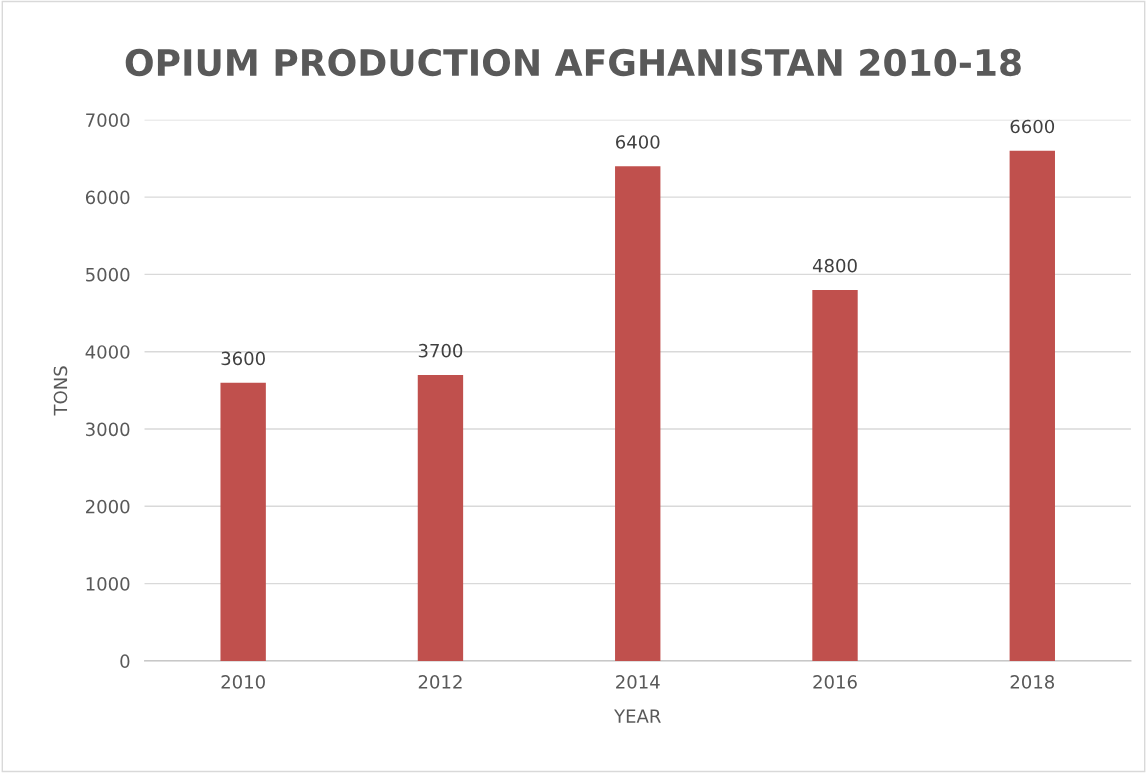  What do you see at coordinates (243, 682) in the screenshot?
I see `x-tick-label: 2010` at bounding box center [243, 682].